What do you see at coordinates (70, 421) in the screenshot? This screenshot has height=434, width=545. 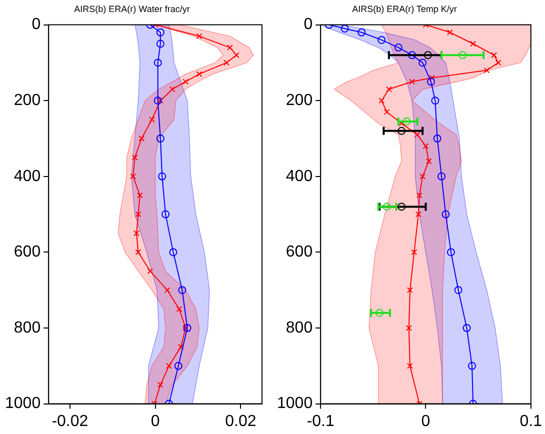 I see `x-tick-label: -0.02` at bounding box center [70, 421].